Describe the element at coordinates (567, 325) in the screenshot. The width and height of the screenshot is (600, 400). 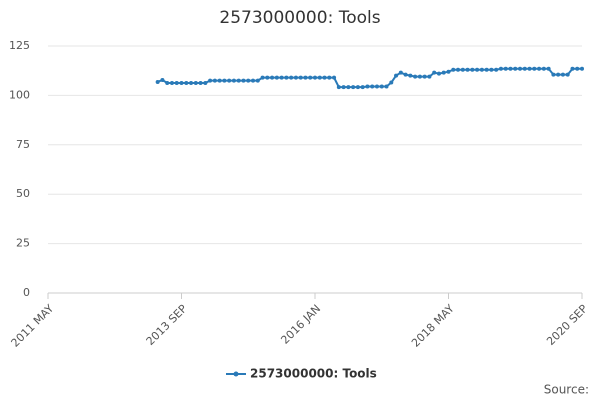
I see `x-tick-label: 2020 SEP` at that location.